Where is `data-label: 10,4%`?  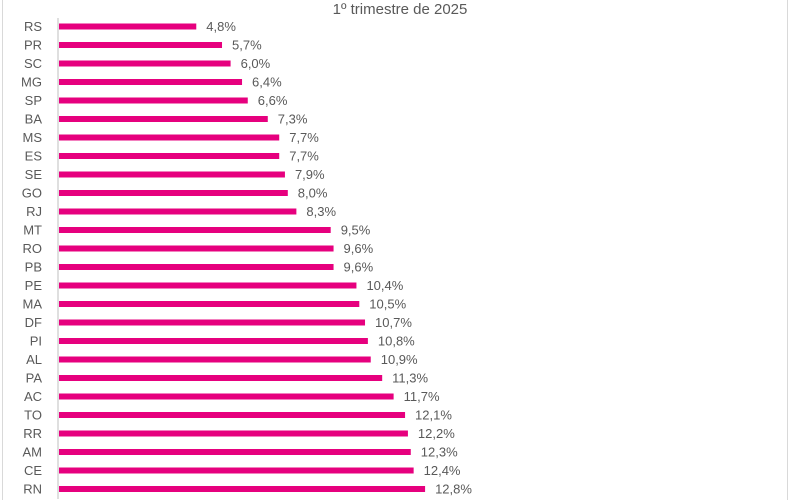
data-label: 10,4% is located at coordinates (384, 285).